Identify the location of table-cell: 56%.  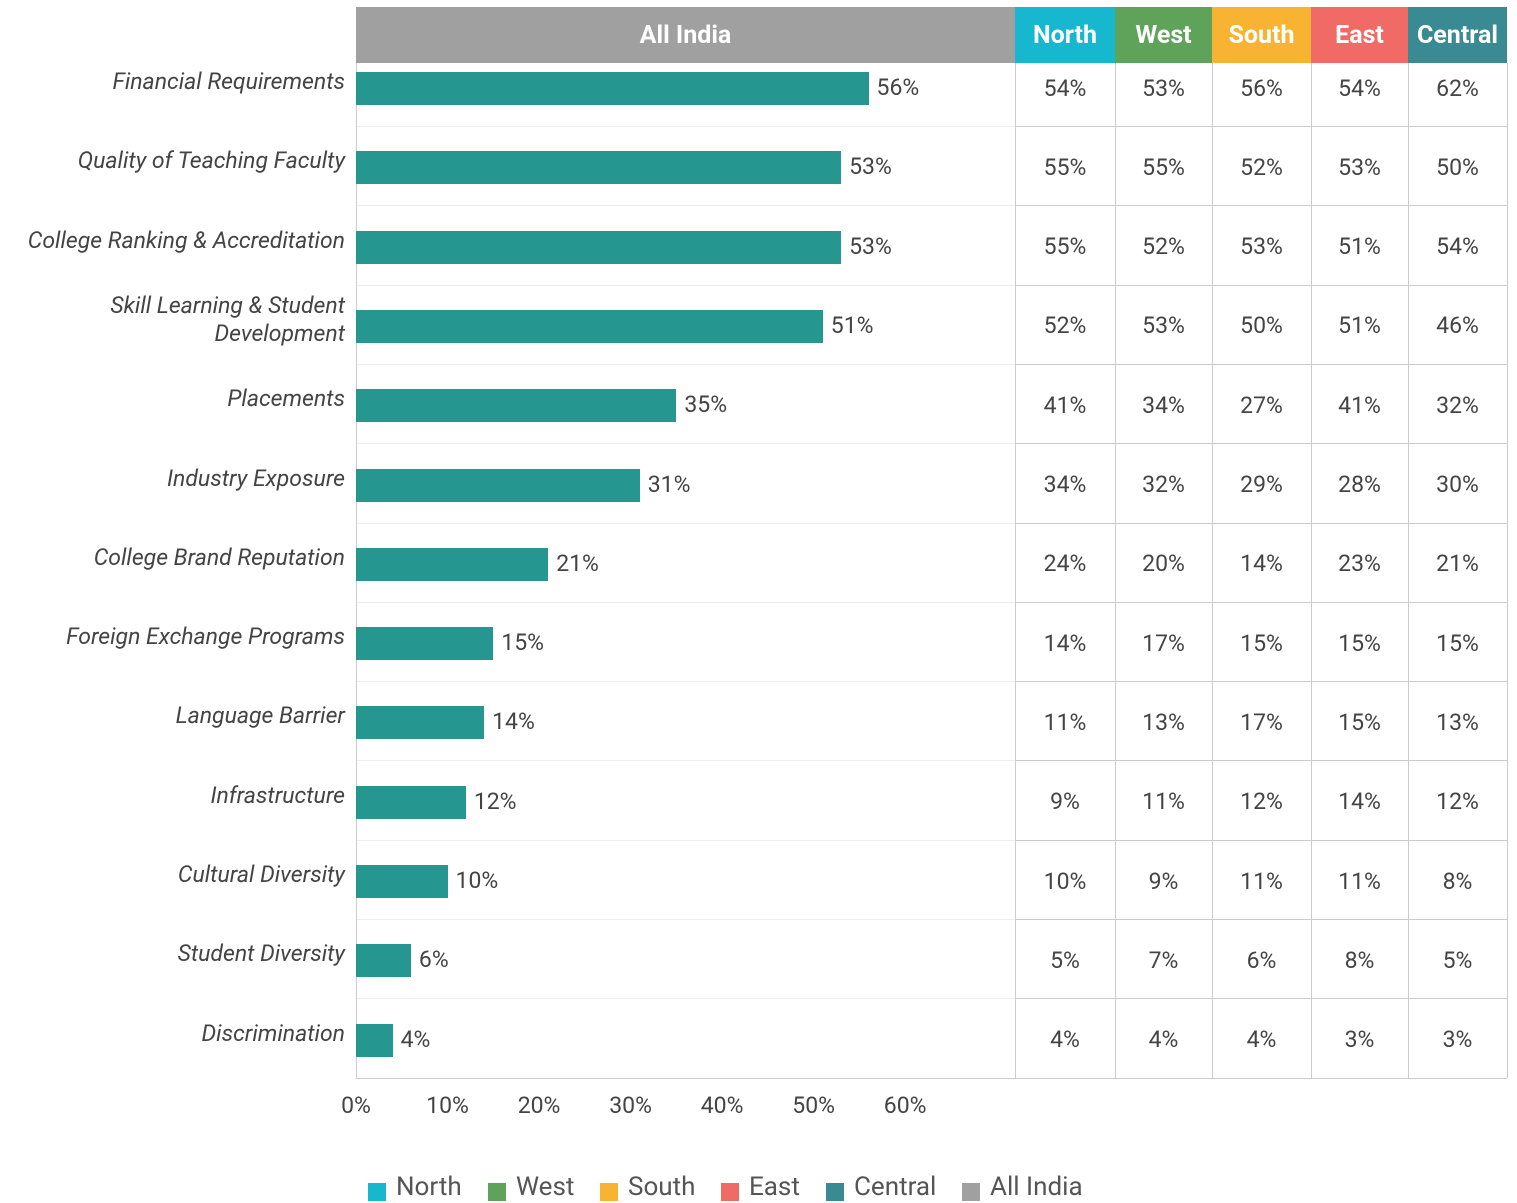
(1261, 88).